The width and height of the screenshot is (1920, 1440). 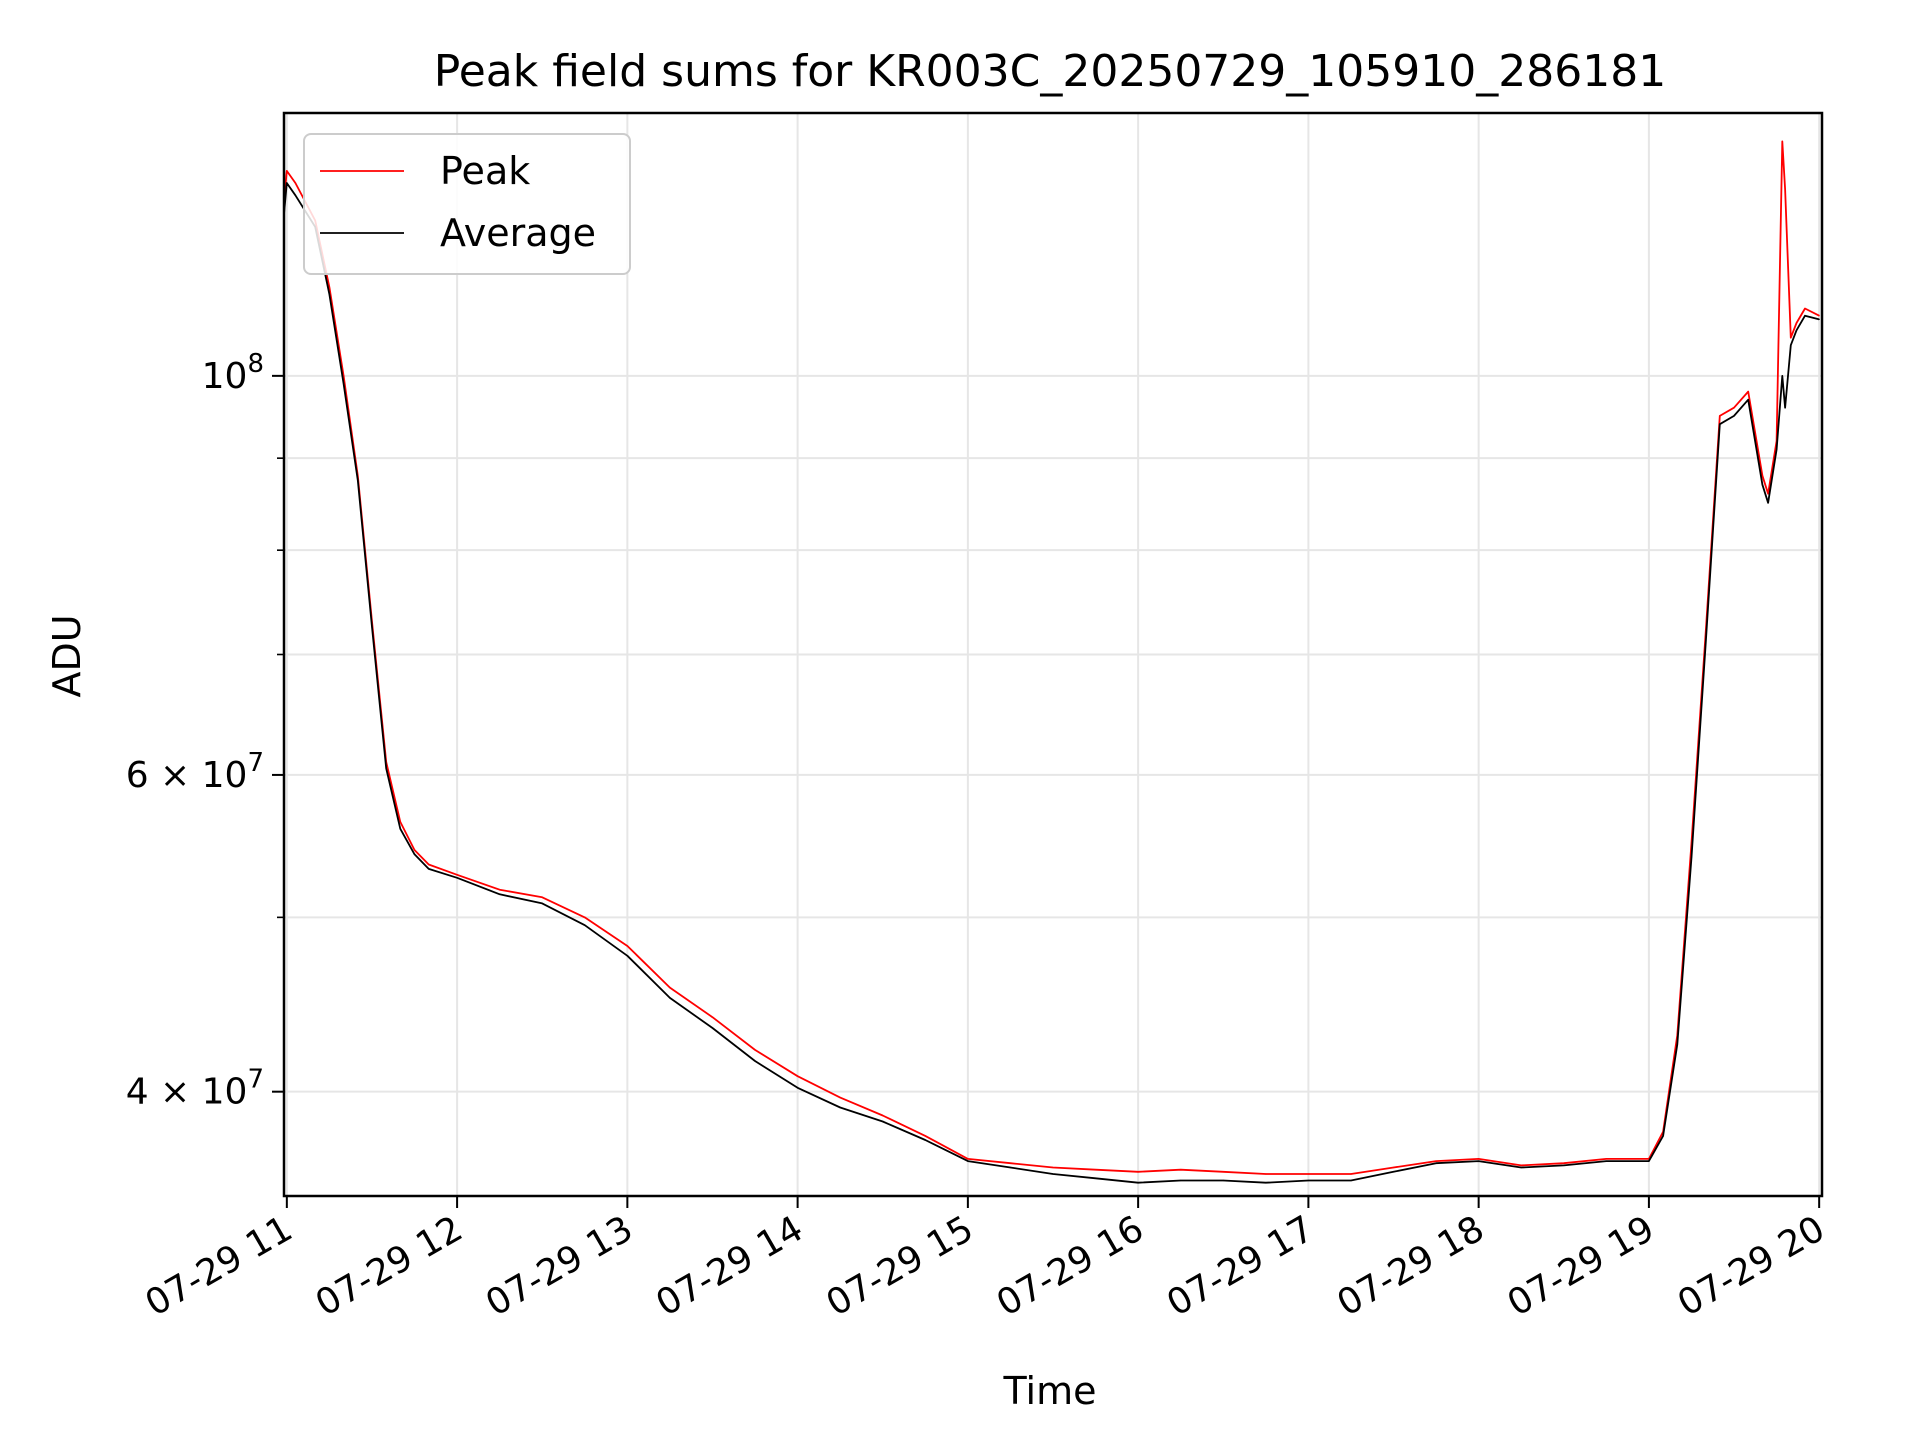 I want to click on y-tick-label: 108, so click(x=233, y=373).